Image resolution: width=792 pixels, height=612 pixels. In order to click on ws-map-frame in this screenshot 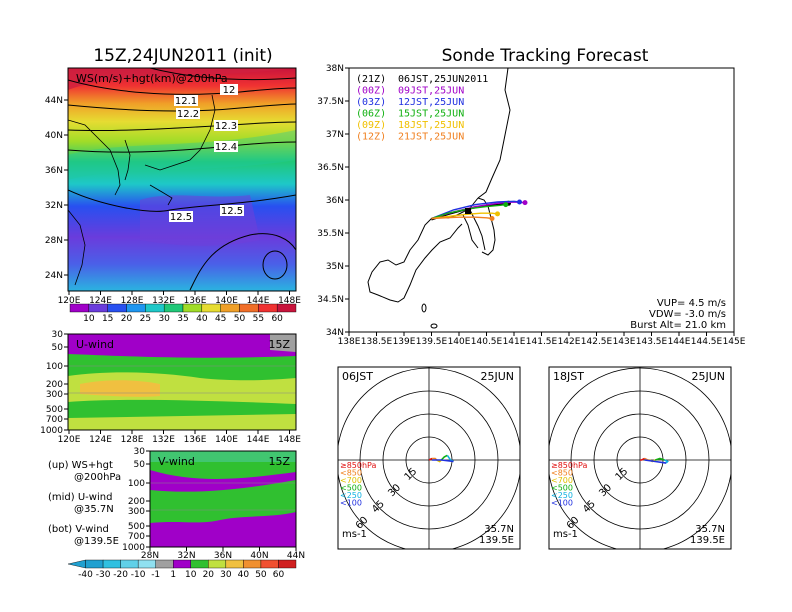, I will do `click(182, 179)`.